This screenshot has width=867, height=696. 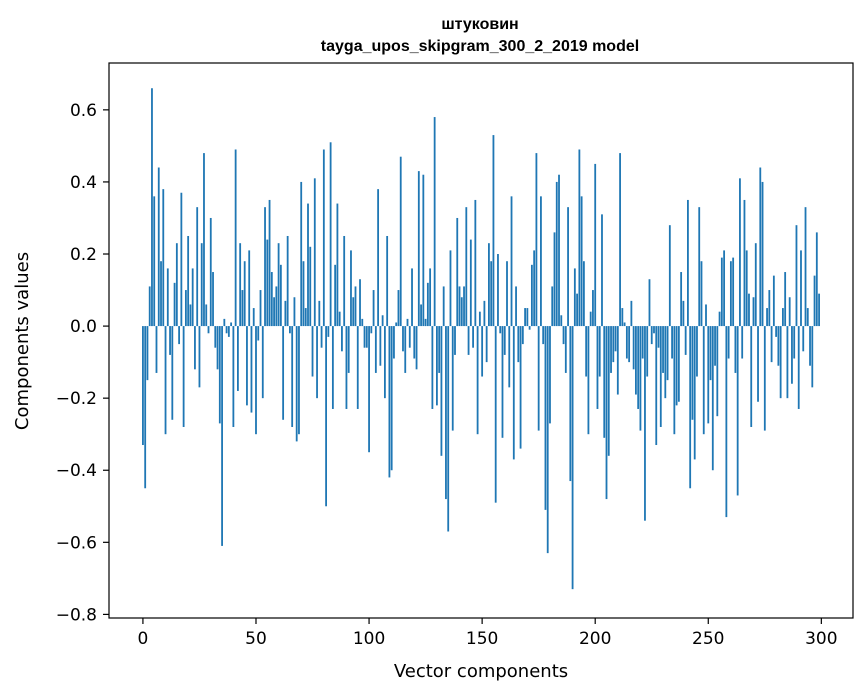 What do you see at coordinates (83, 255) in the screenshot?
I see `y-tick-label: 0.2` at bounding box center [83, 255].